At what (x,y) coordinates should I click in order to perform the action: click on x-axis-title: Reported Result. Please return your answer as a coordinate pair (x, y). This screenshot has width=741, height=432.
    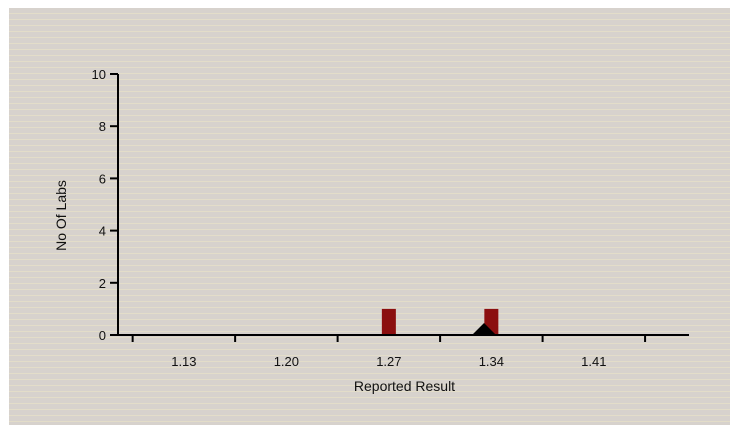
    Looking at the image, I should click on (404, 386).